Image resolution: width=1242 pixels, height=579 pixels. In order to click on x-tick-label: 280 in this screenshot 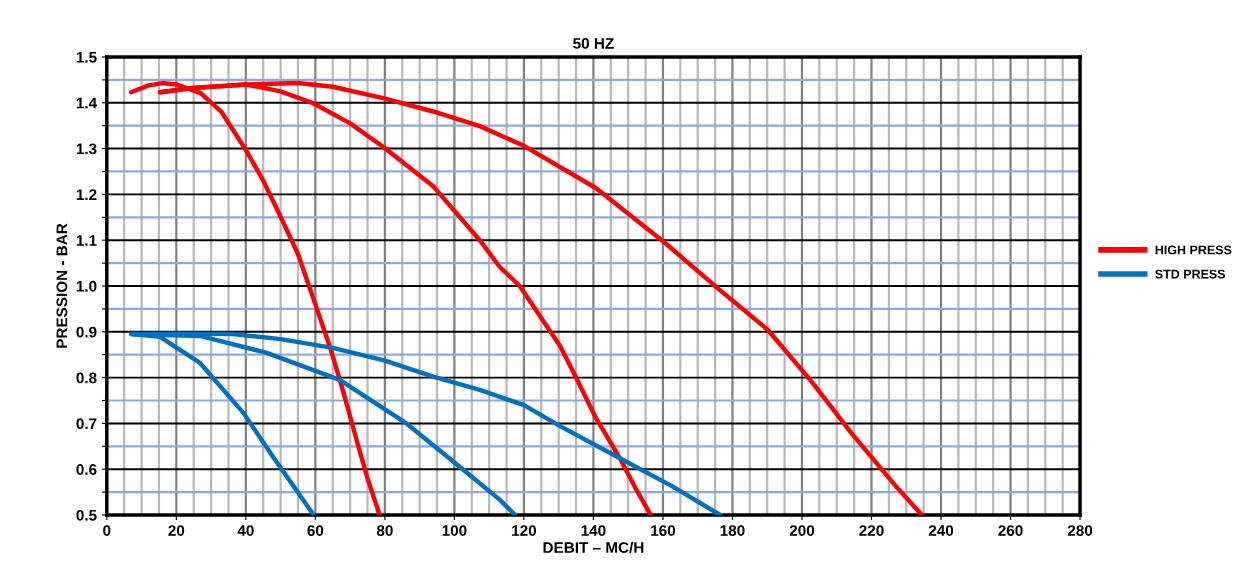, I will do `click(1080, 530)`.